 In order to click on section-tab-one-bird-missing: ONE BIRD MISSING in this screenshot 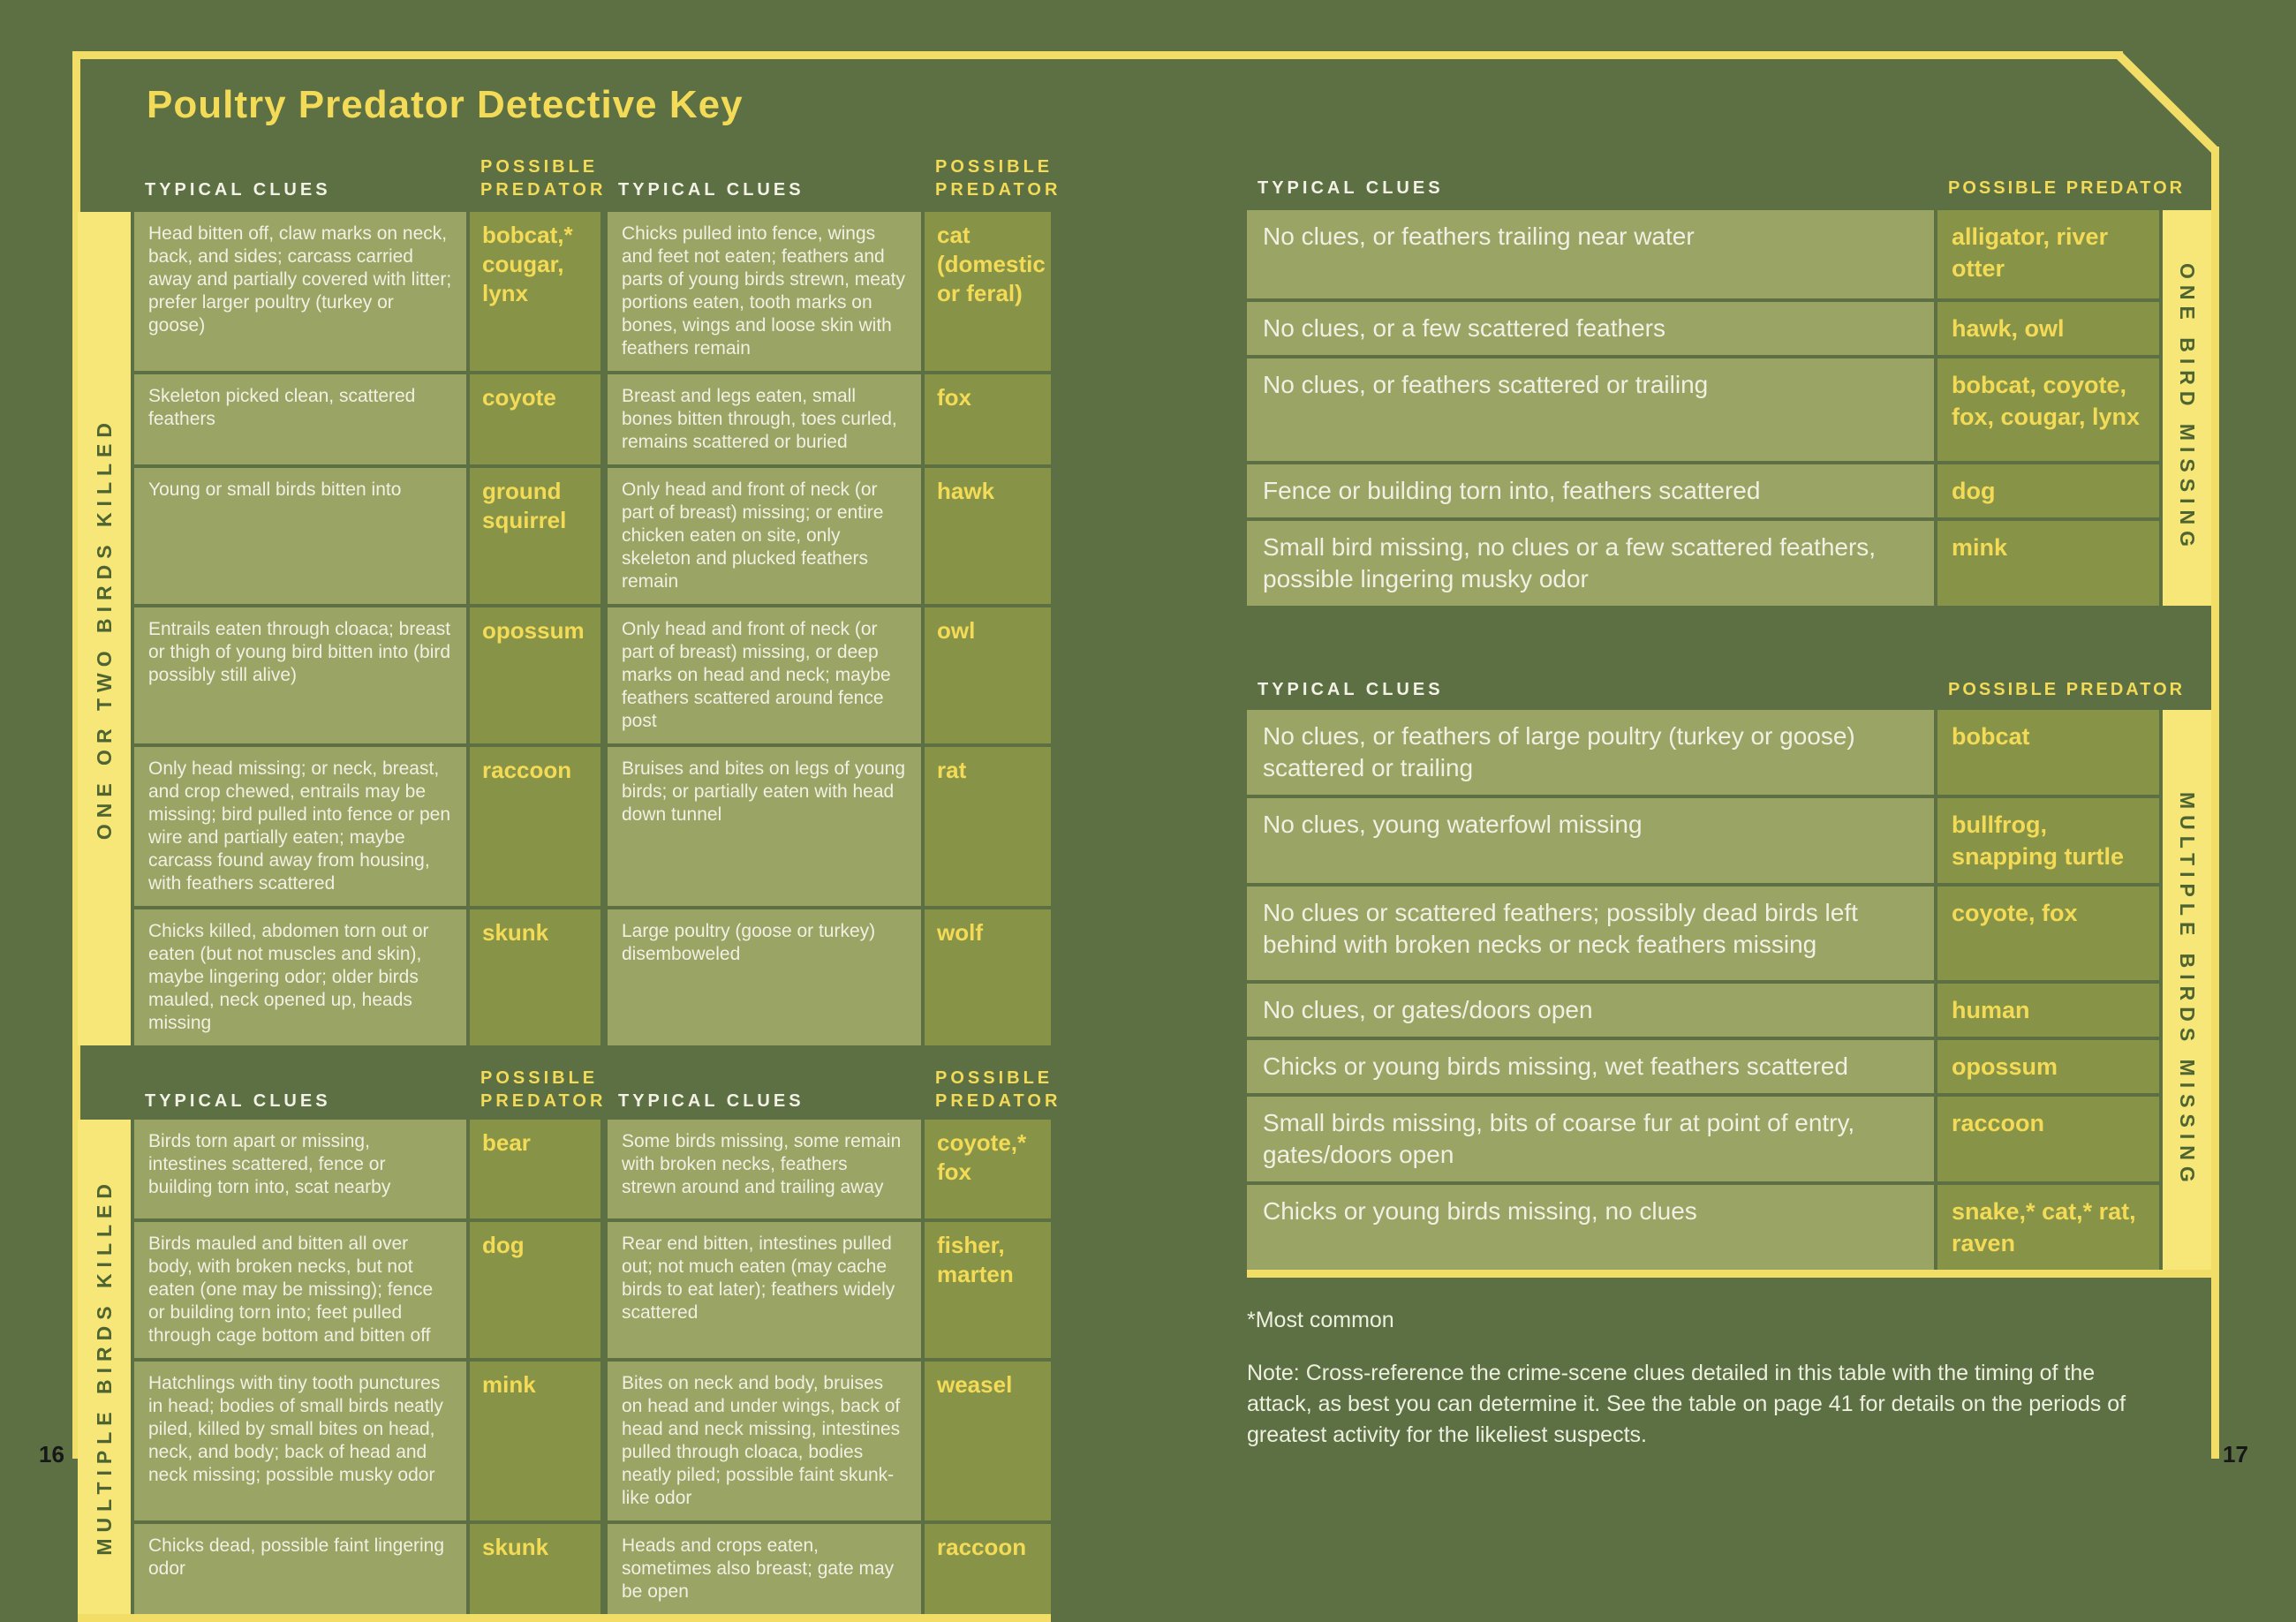, I will do `click(2187, 408)`.